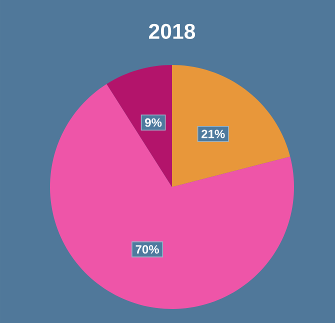 This screenshot has width=335, height=323. Describe the element at coordinates (172, 31) in the screenshot. I see `chart-title: 2018` at that location.